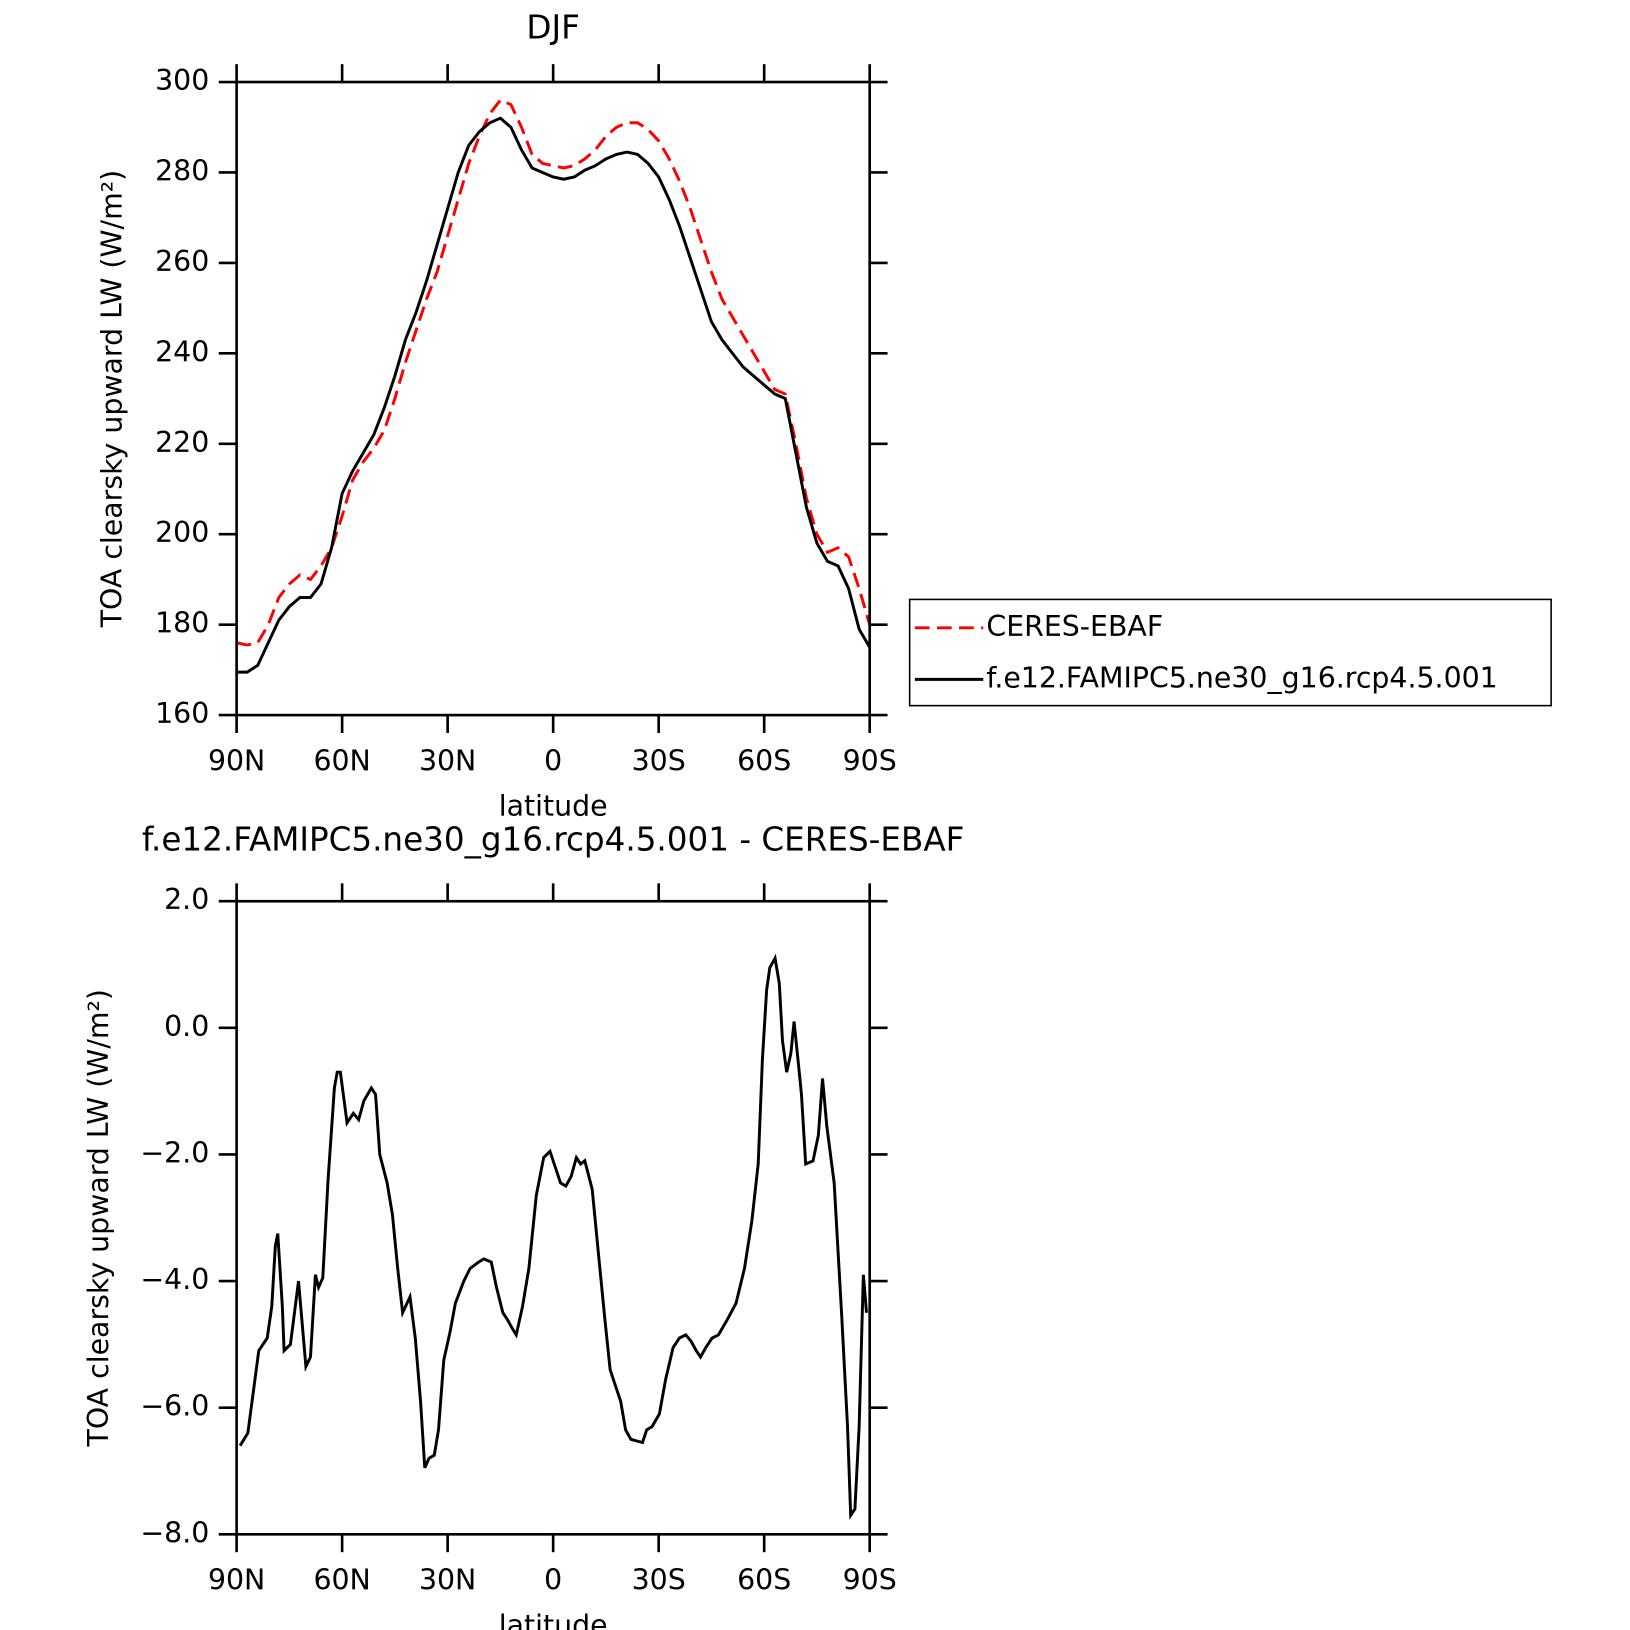 Image resolution: width=1630 pixels, height=1630 pixels. Describe the element at coordinates (1241, 677) in the screenshot. I see `legend-label: f.e12.FAMIPC5.ne30_g16.rcp4.5.001` at that location.